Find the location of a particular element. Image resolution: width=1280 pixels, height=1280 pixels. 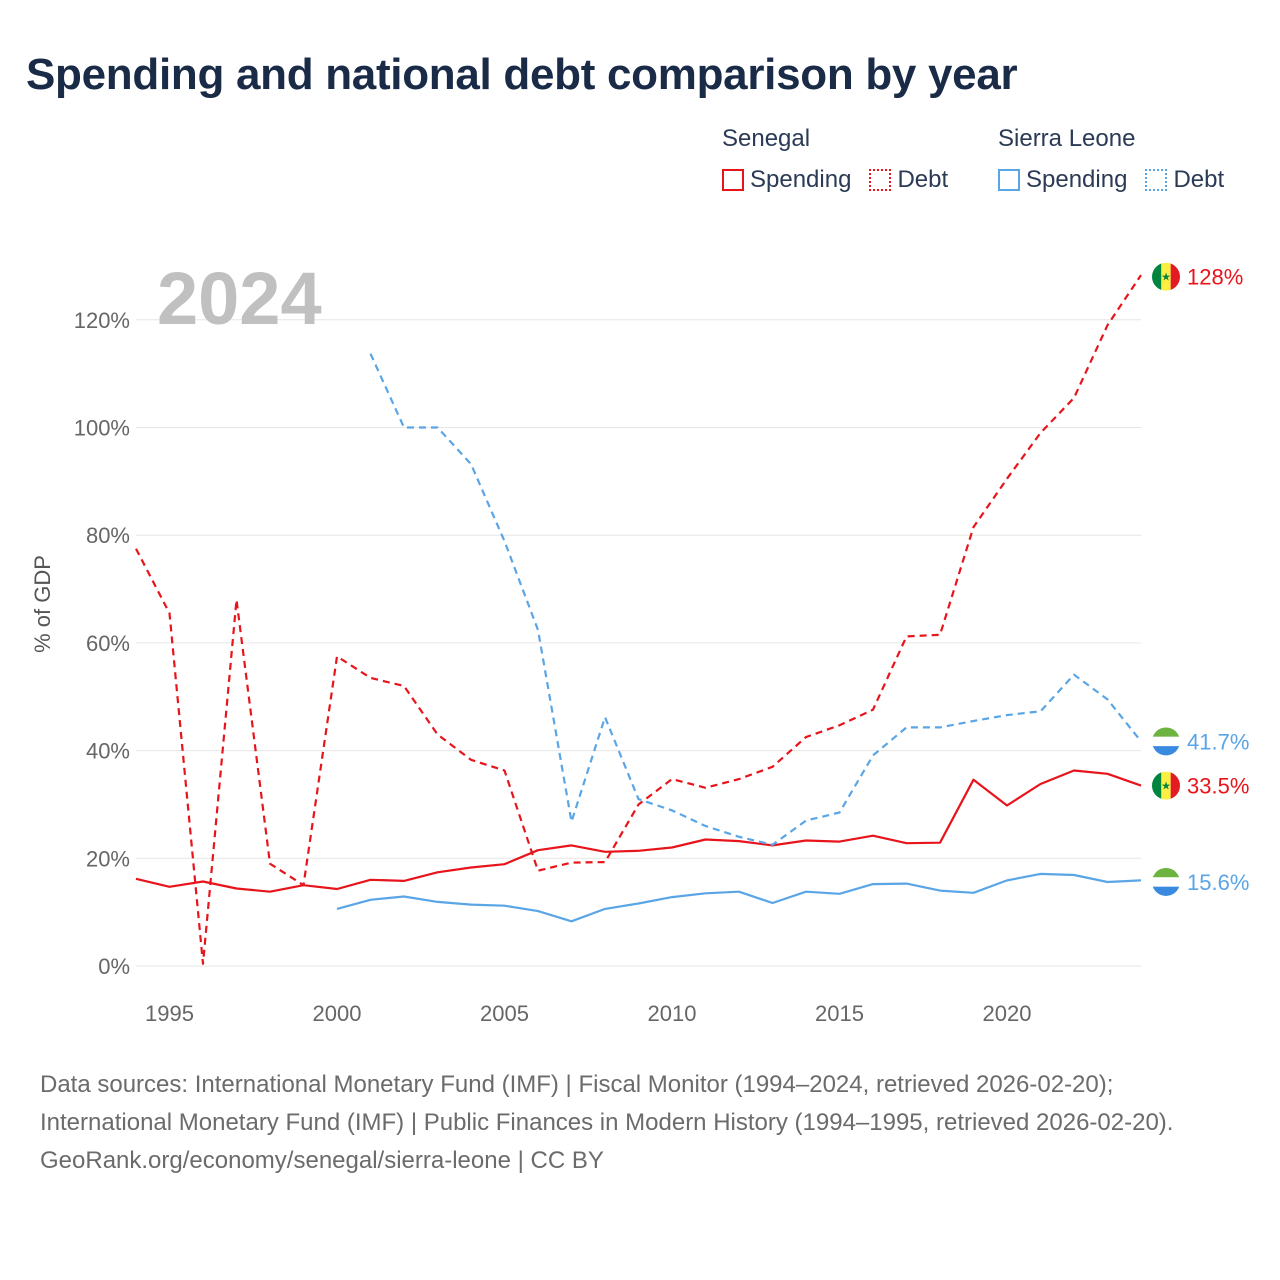

x-tick-label: 2020 is located at coordinates (1007, 1013).